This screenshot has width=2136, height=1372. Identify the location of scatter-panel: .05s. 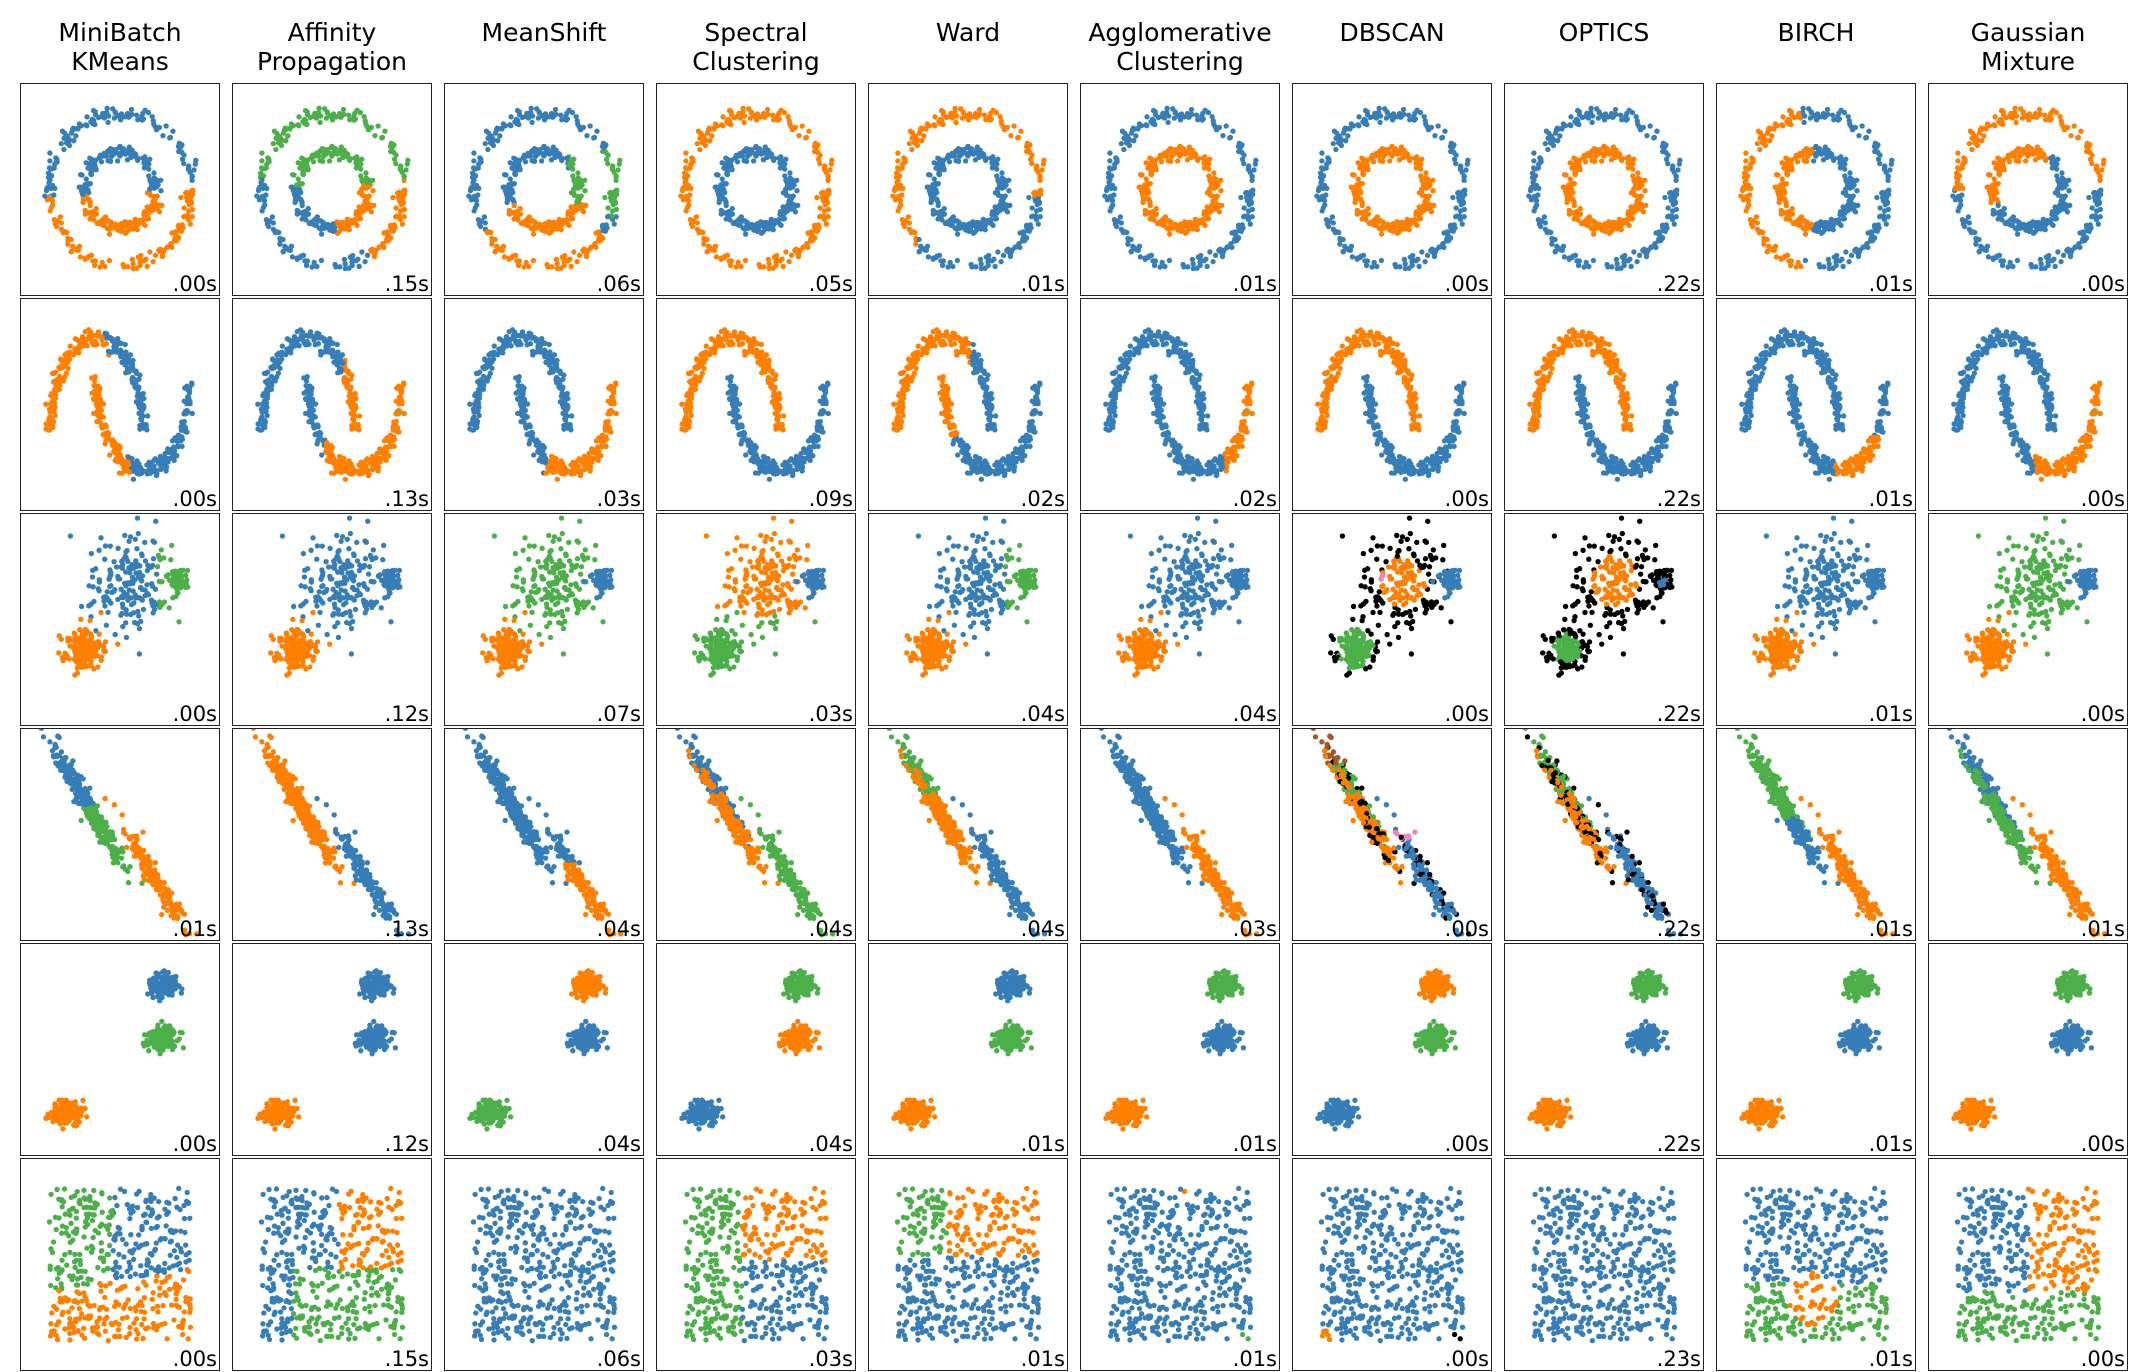
(756, 189).